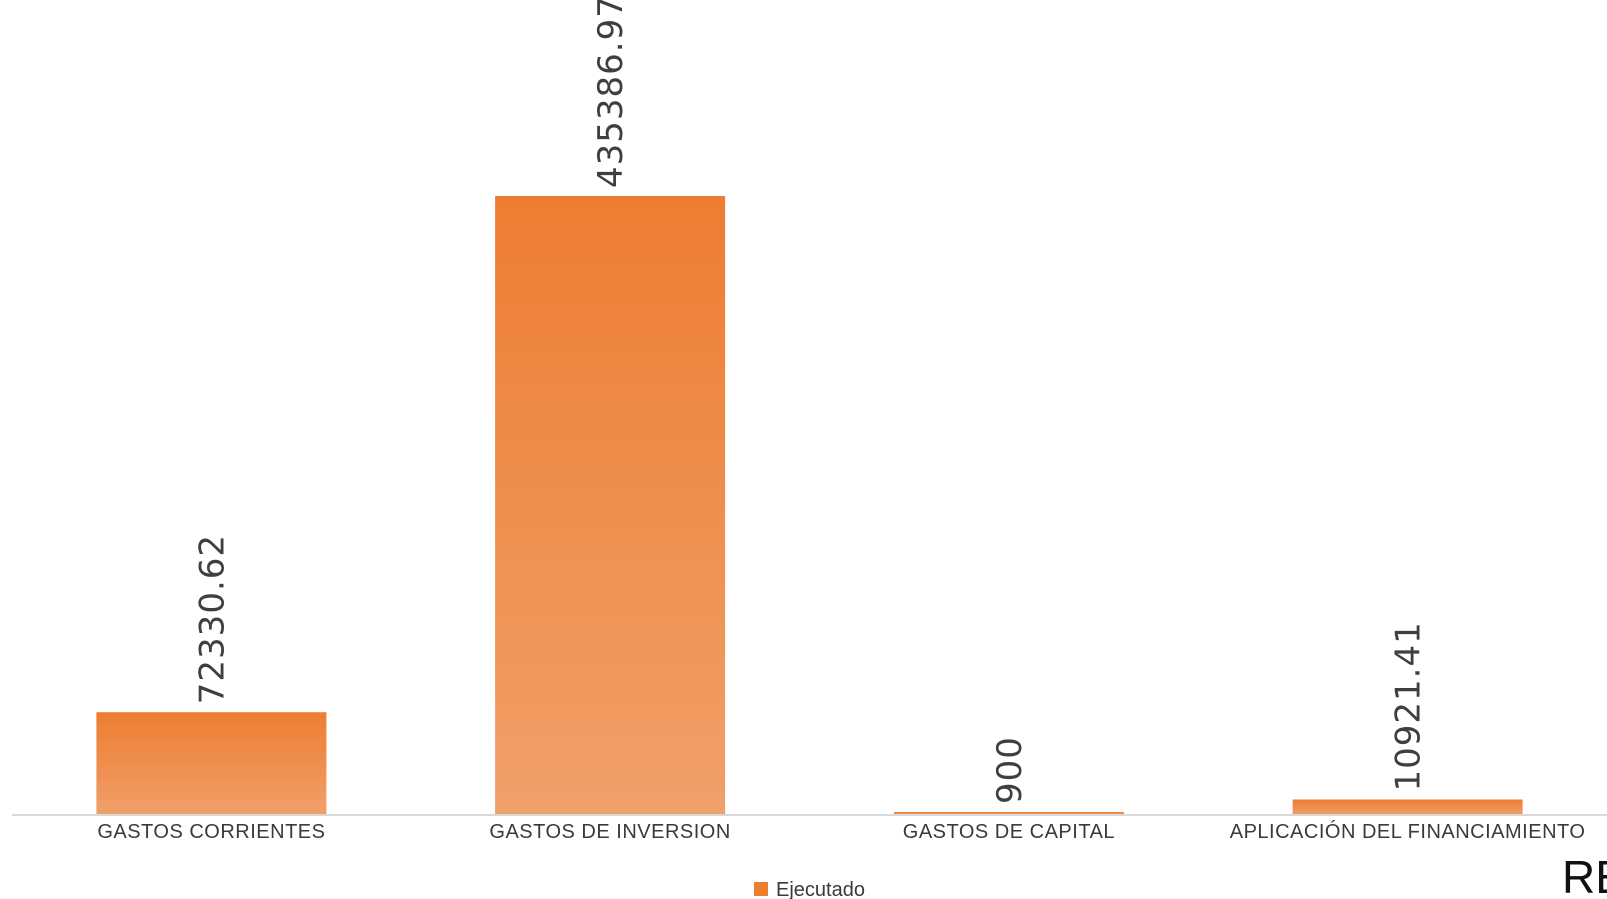 Image resolution: width=1607 pixels, height=899 pixels. What do you see at coordinates (1408, 831) in the screenshot?
I see `x-tick-label: APLICACIÓN DEL FINANCIAMIENTO` at bounding box center [1408, 831].